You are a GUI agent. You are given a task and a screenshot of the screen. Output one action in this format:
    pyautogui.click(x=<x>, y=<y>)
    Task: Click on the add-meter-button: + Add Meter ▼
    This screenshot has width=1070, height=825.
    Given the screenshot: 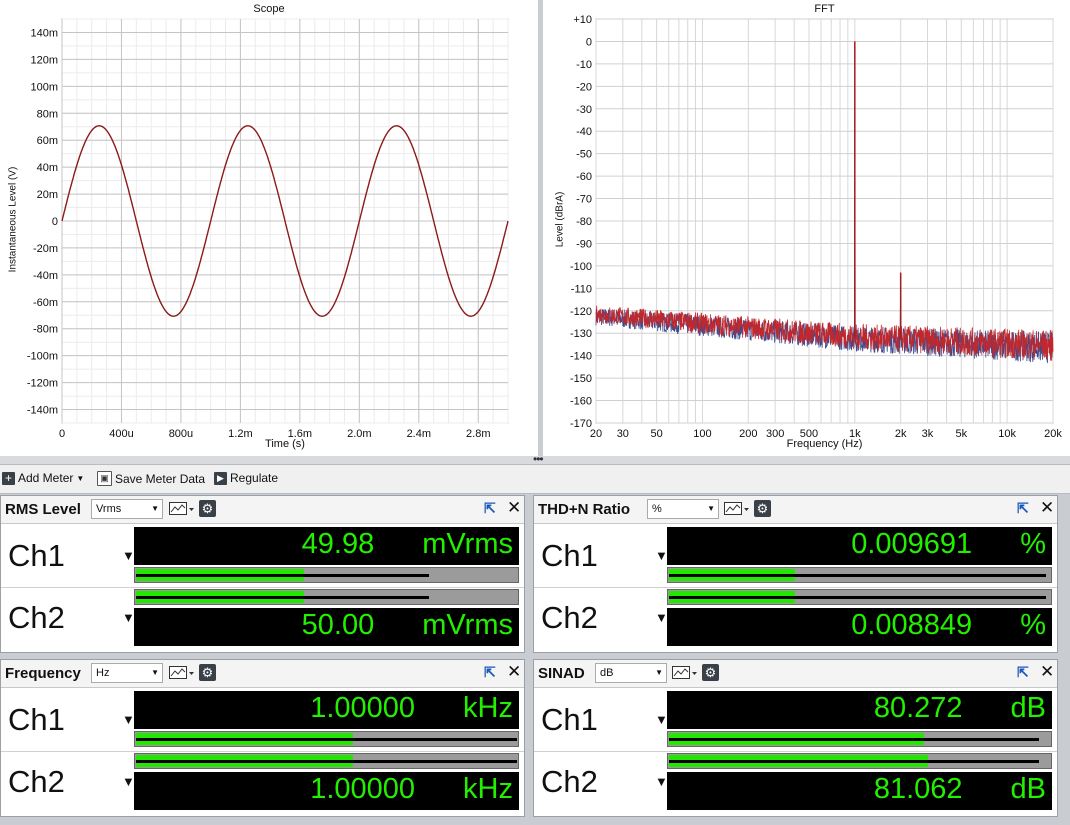 What is the action you would take?
    pyautogui.click(x=43, y=478)
    